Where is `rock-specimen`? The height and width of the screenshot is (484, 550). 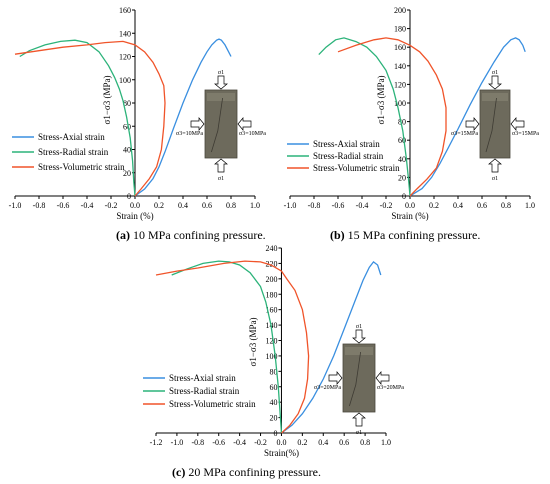 rock-specimen is located at coordinates (221, 124).